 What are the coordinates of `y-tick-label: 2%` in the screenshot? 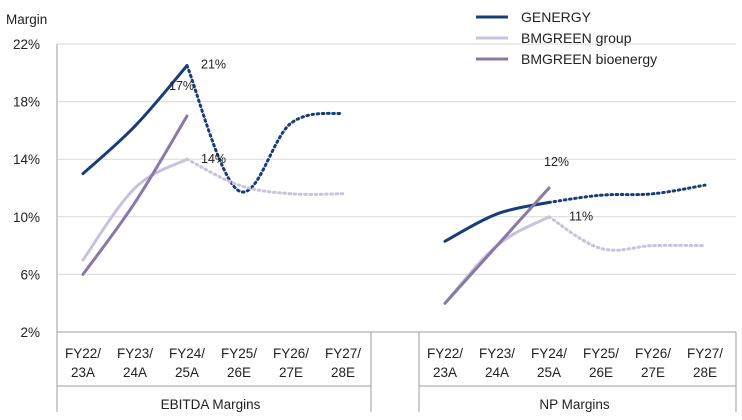 It's located at (30, 332).